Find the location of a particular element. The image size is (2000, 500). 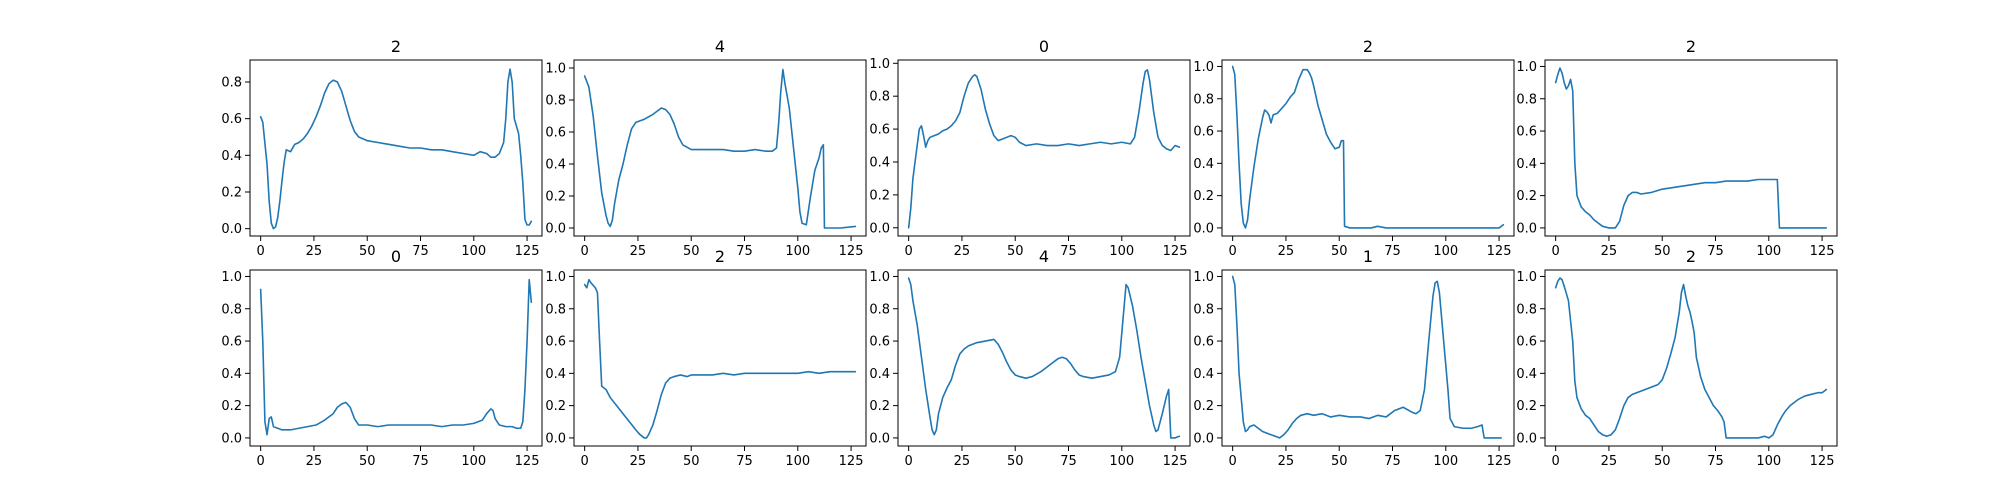

subplot-2: 4 0 25 50 75 100 125 0.0 0.2 0.4 0.6 0.8 1.0 is located at coordinates (706, 148).